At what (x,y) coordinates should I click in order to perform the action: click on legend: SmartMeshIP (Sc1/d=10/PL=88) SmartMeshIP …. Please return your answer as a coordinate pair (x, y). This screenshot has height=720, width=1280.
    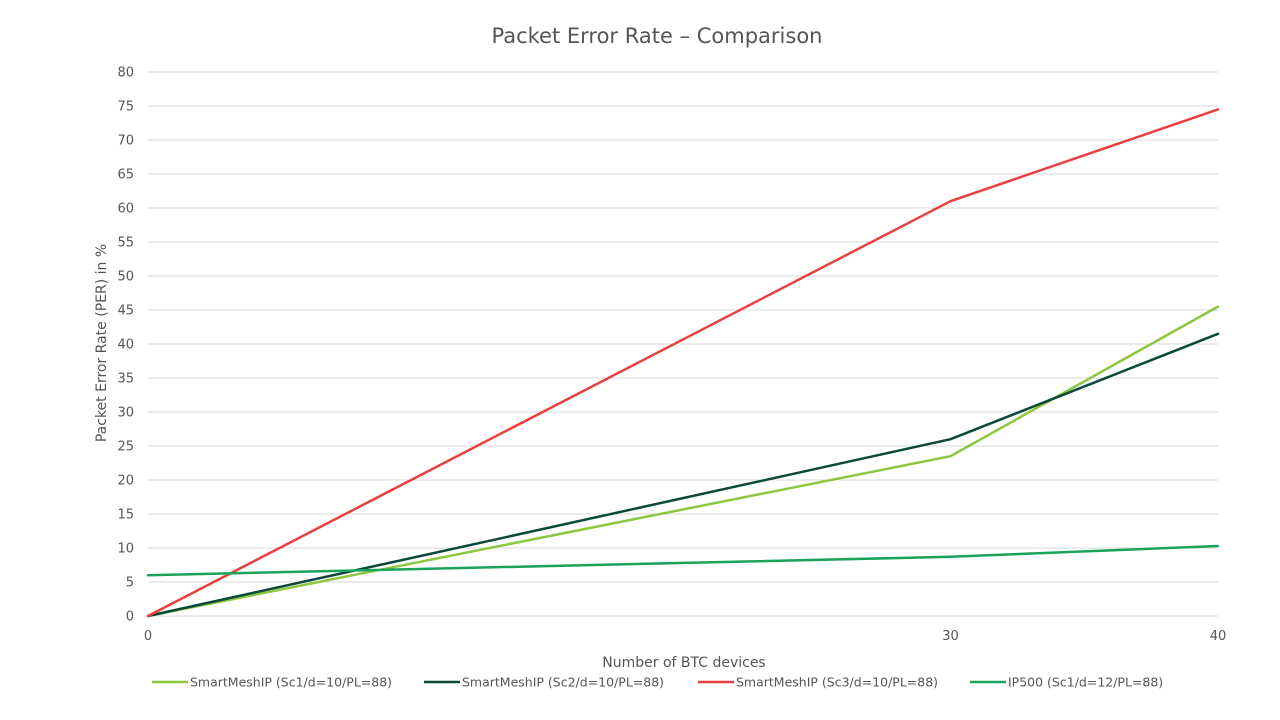
    Looking at the image, I should click on (657, 682).